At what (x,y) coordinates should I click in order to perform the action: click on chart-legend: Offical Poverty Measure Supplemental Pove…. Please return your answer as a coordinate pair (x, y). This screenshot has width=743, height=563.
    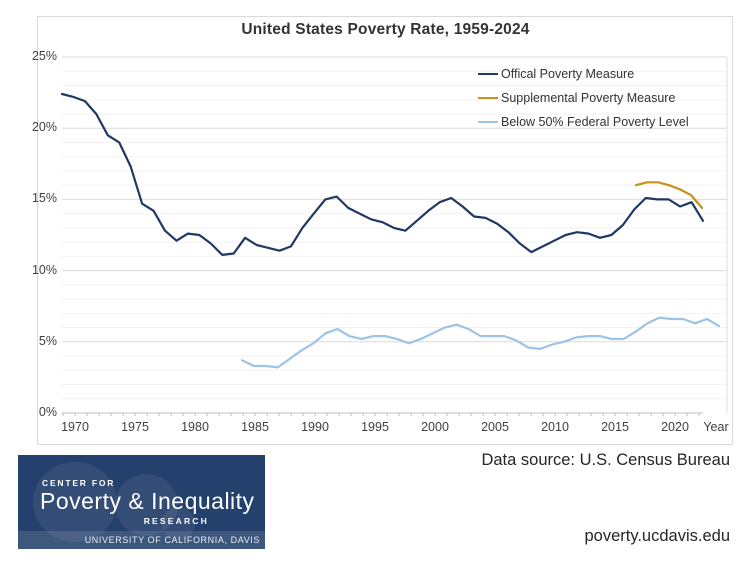
    Looking at the image, I should click on (583, 98).